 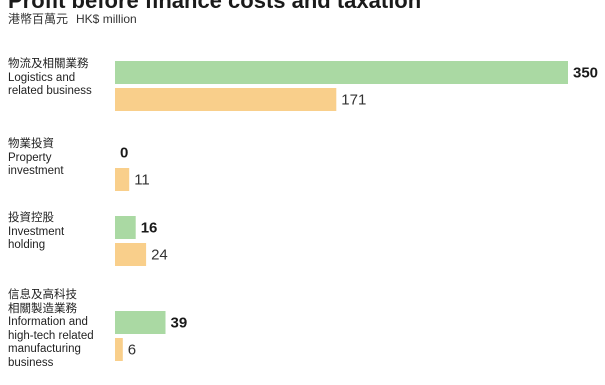 What do you see at coordinates (131, 254) in the screenshot?
I see `bar-s1-c2` at bounding box center [131, 254].